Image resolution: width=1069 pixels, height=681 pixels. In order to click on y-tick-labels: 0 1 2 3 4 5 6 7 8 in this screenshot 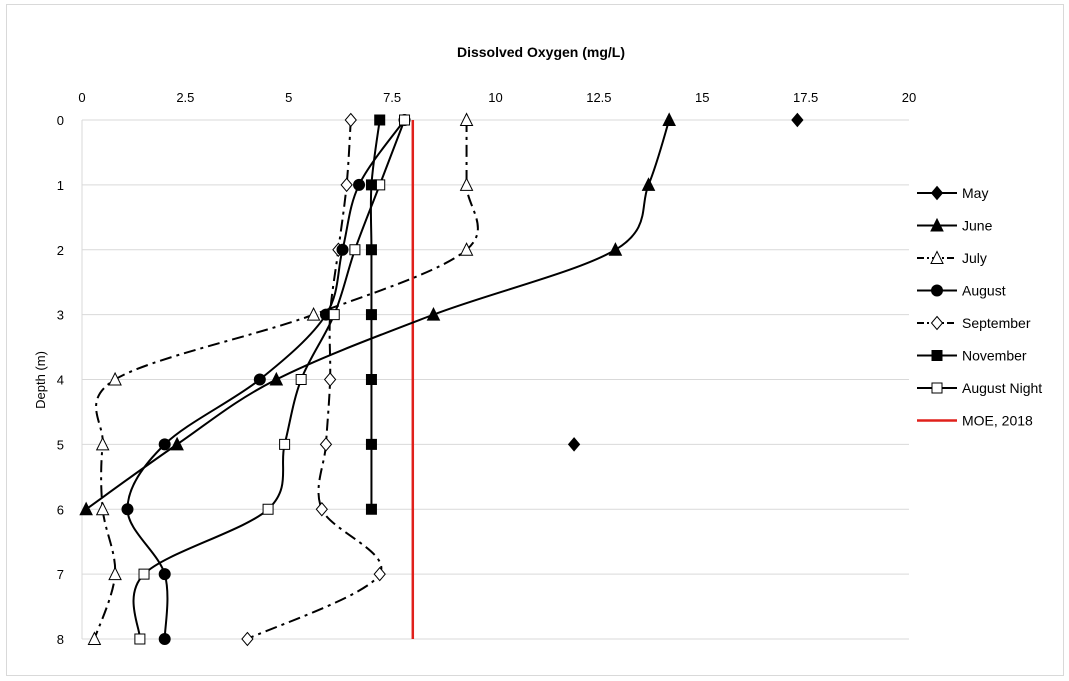, I will do `click(60, 380)`.